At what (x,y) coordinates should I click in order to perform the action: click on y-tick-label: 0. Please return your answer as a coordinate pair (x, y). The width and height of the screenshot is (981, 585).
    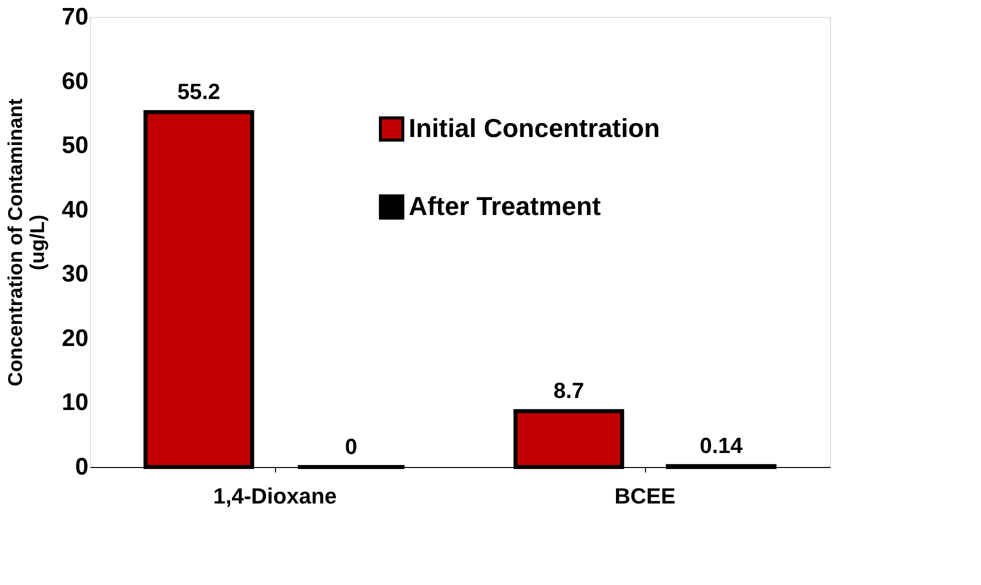
    Looking at the image, I should click on (81, 467).